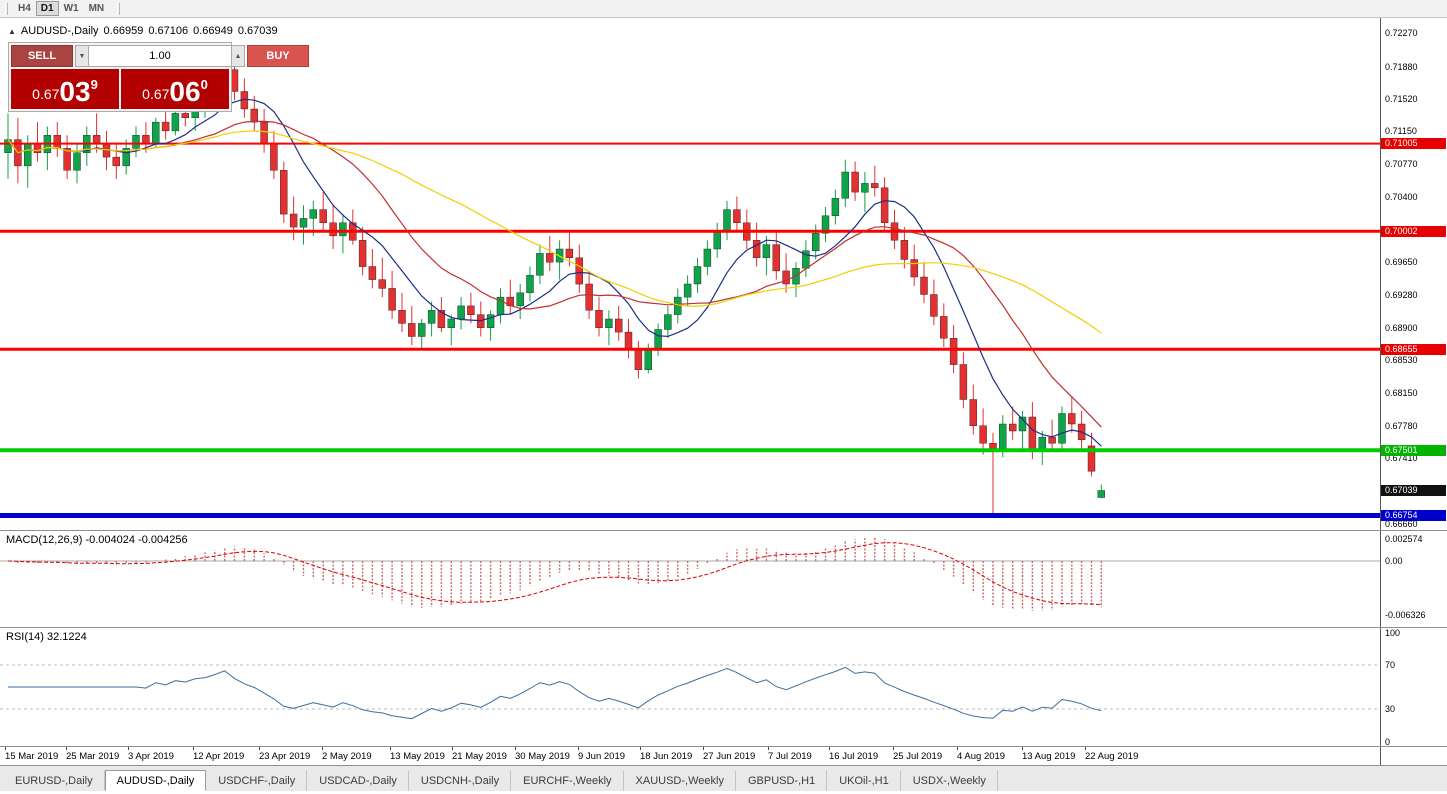 This screenshot has height=794, width=1447. Describe the element at coordinates (1393, 633) in the screenshot. I see `rsi-axis-label: 100` at that location.